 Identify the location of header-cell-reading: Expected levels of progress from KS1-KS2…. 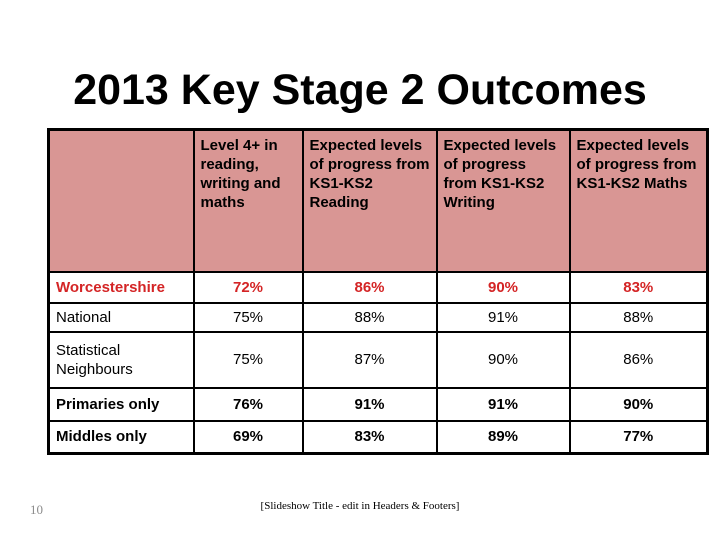
(369, 200).